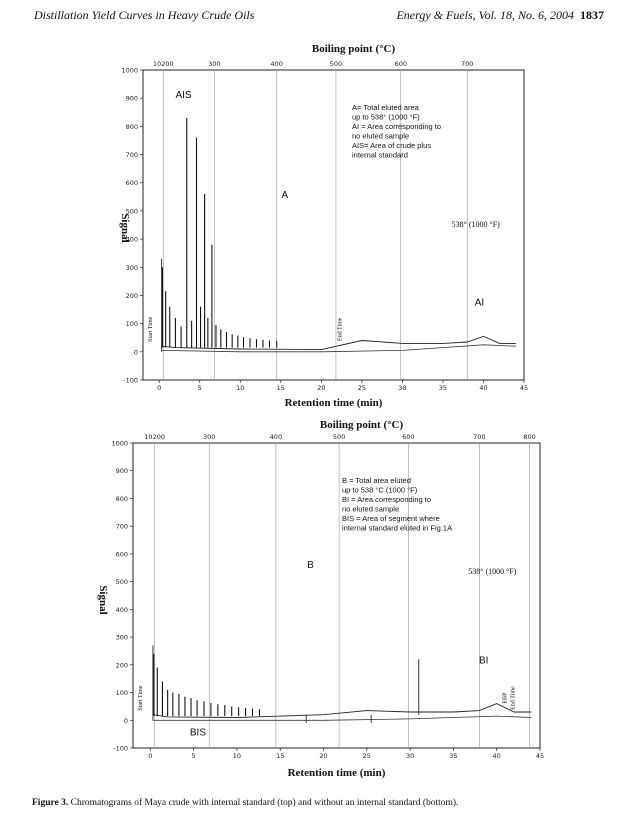 The width and height of the screenshot is (638, 826). I want to click on region-label: BI, so click(483, 660).